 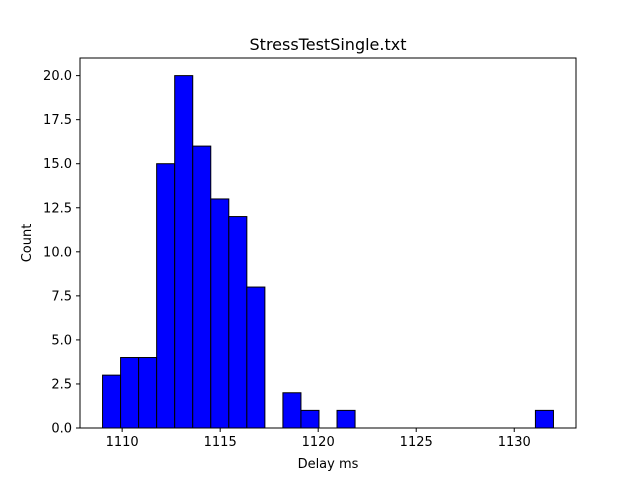 I want to click on y-axis-label: Count, so click(x=27, y=243).